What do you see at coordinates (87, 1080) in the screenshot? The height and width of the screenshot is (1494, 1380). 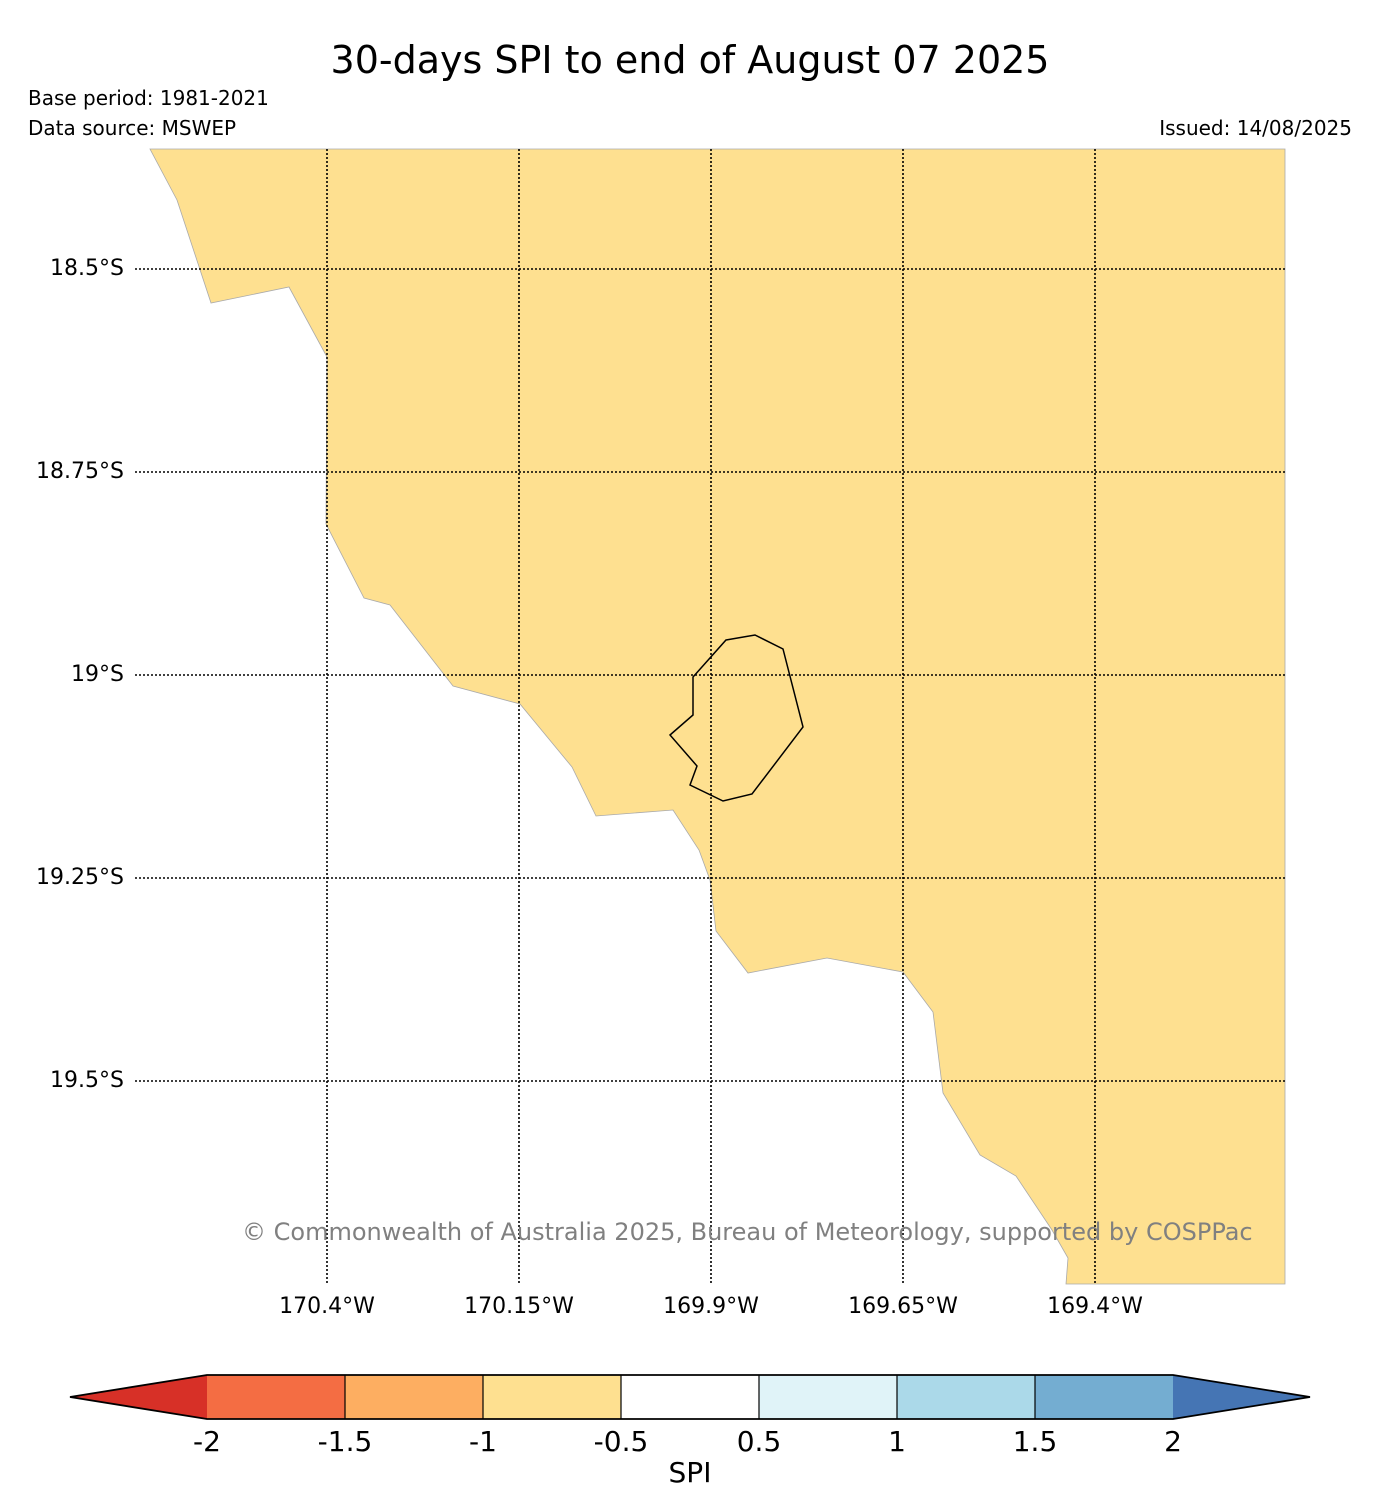 I see `latitude-label: 19.5°S` at bounding box center [87, 1080].